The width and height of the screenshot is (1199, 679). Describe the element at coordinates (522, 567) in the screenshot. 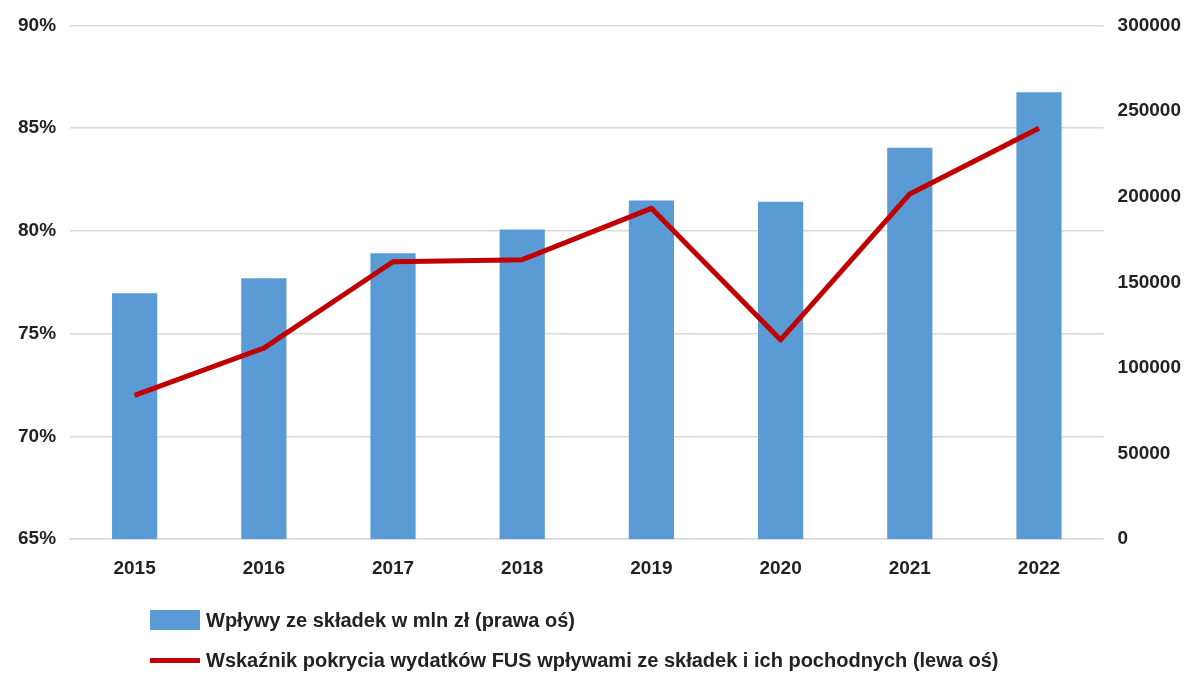

I see `x-tick-label: 2018` at that location.